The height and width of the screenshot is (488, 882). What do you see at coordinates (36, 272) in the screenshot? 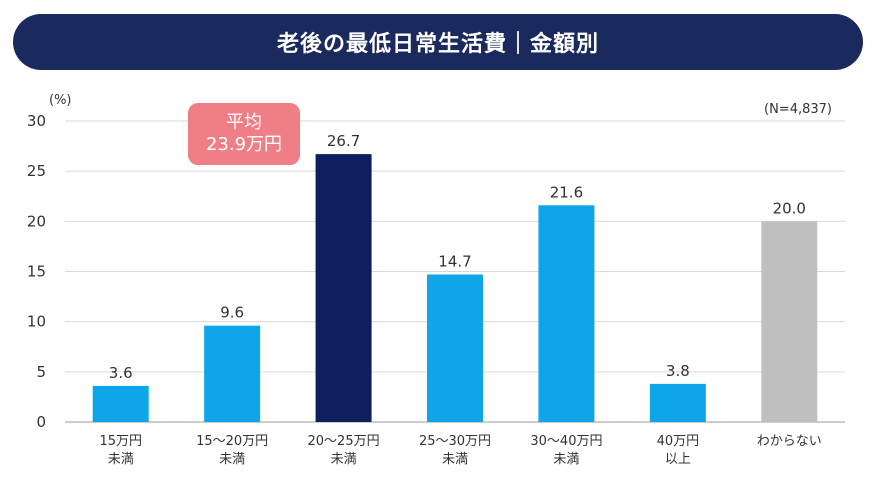
I see `y-tick-label: 15` at bounding box center [36, 272].